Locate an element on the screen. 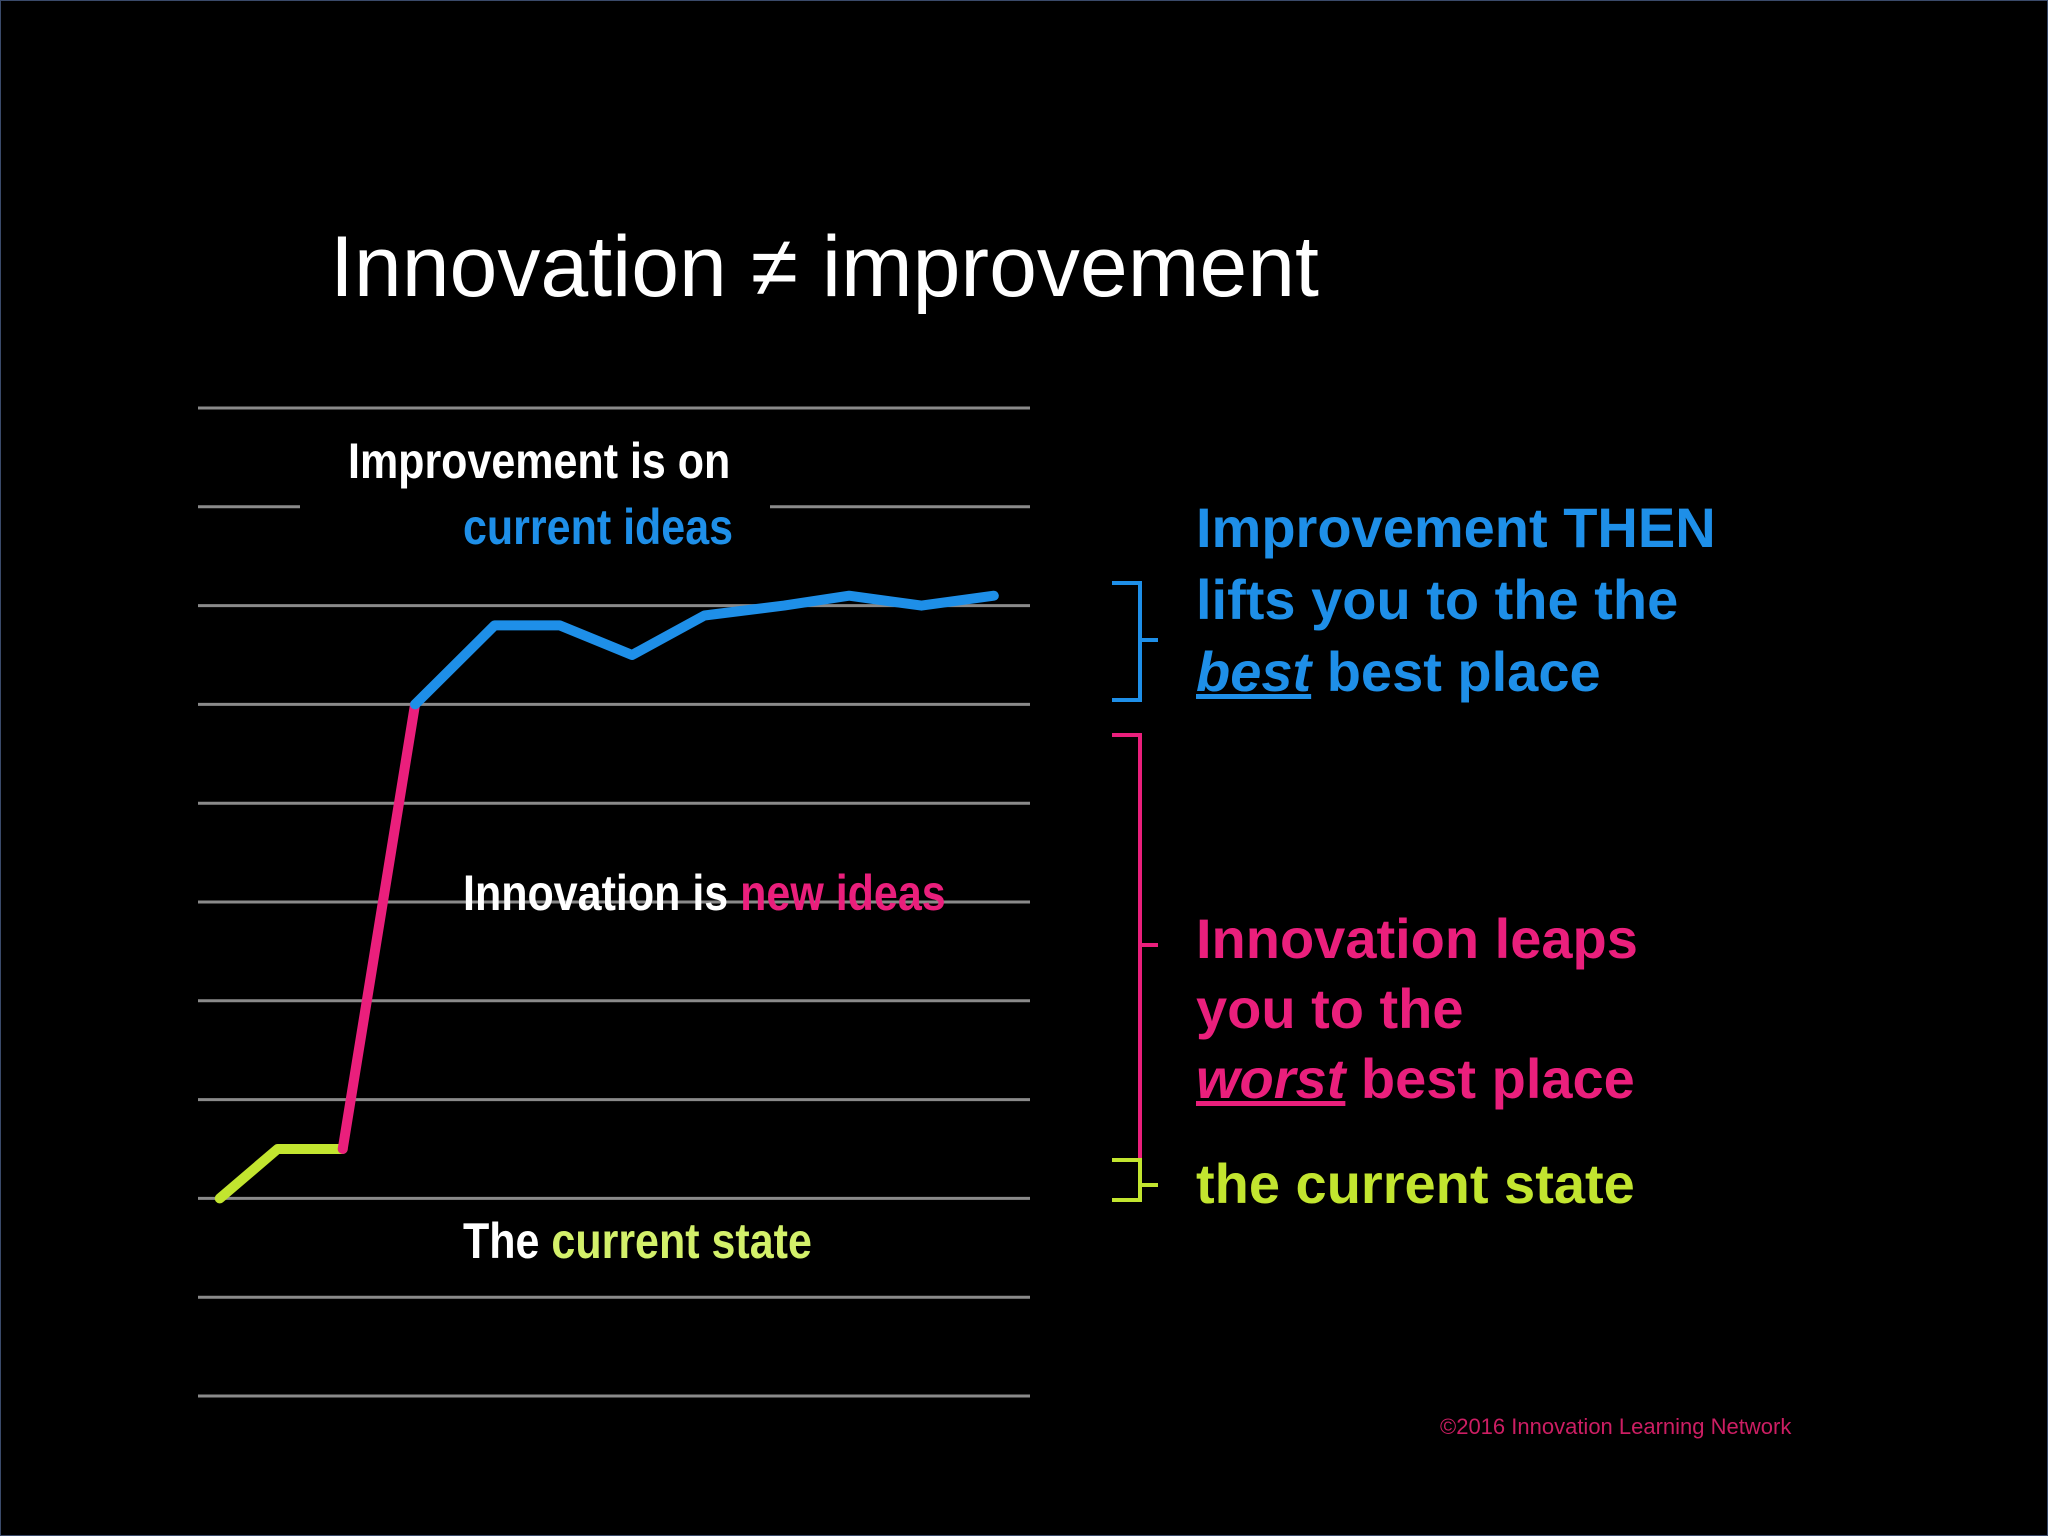 Image resolution: width=2048 pixels, height=1536 pixels. current-state-label: The current state is located at coordinates (637, 1241).